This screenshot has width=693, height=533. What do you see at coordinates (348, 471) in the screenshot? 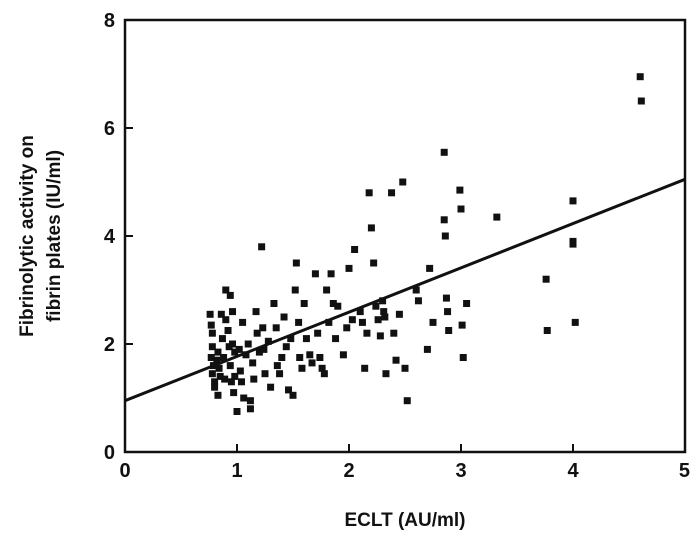
I see `x-tick-label: 2` at bounding box center [348, 471].